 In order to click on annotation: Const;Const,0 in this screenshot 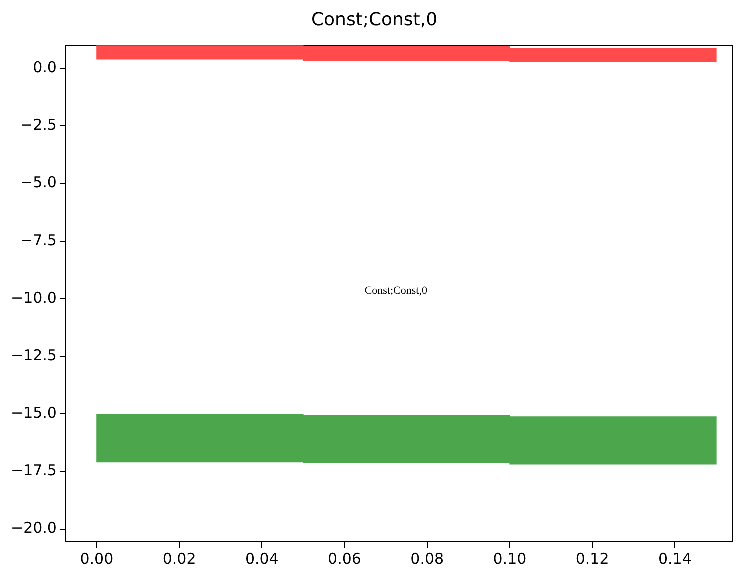, I will do `click(396, 291)`.